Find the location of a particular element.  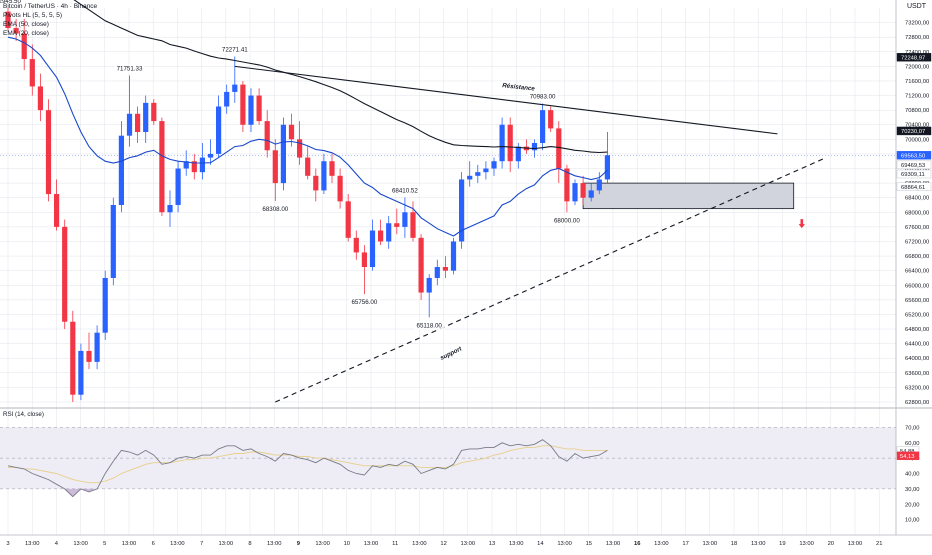

price-tag: 72248,97 is located at coordinates (913, 58).